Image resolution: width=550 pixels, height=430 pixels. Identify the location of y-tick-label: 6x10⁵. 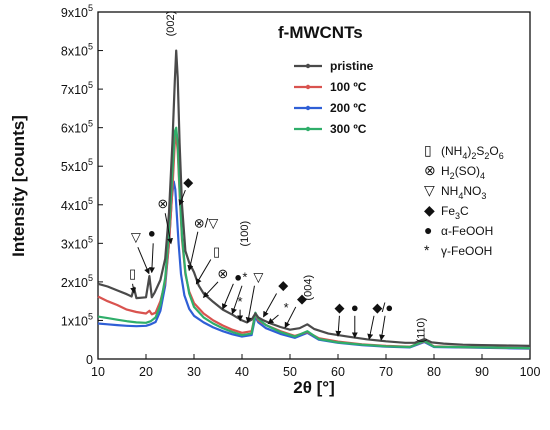
(77, 127).